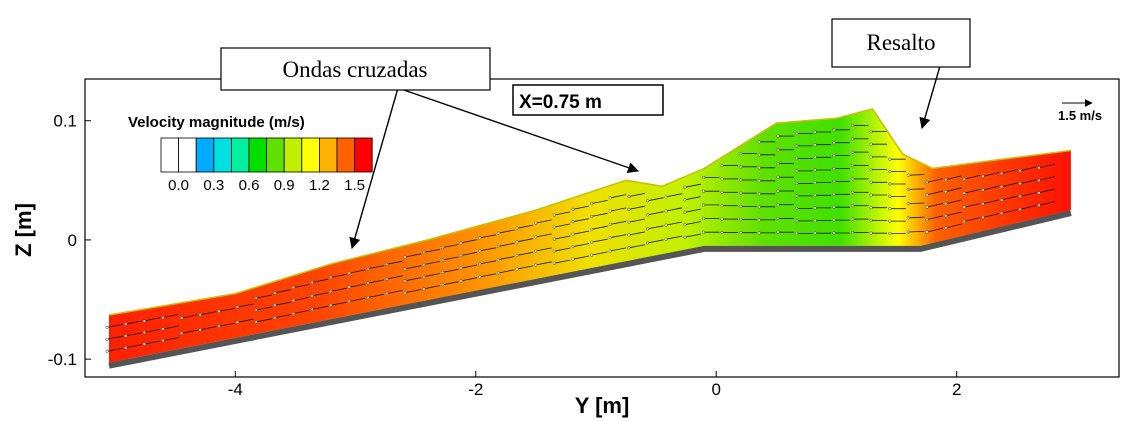  Describe the element at coordinates (235, 389) in the screenshot. I see `x-tick-label: -4` at that location.